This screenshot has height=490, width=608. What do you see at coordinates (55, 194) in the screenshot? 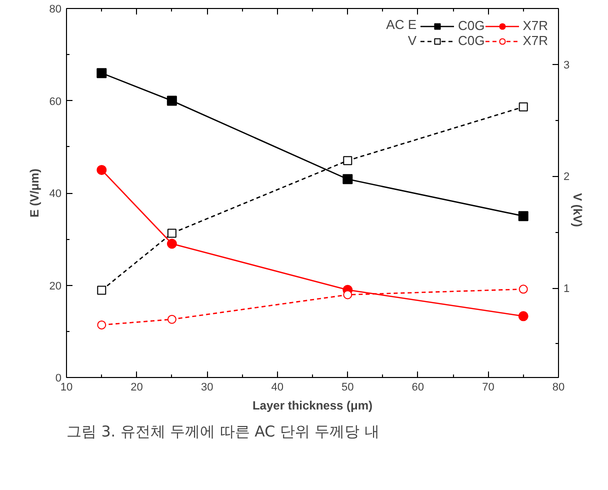
I see `y-tick-label: 40` at bounding box center [55, 194].